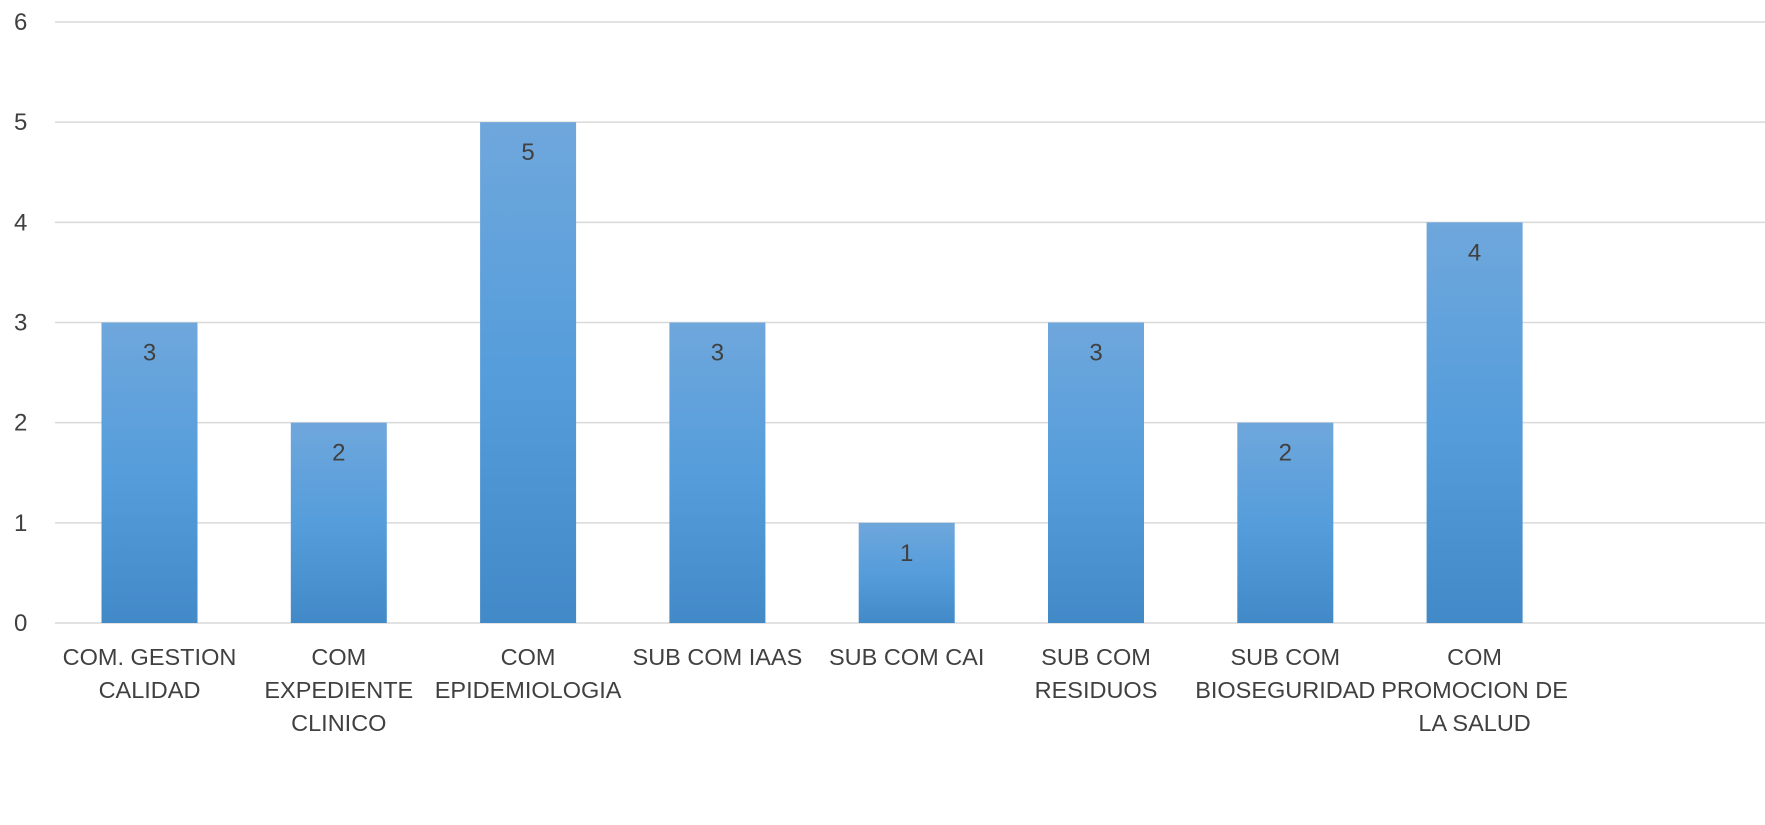 This screenshot has width=1765, height=825. I want to click on y-tick-label: 1, so click(20, 523).